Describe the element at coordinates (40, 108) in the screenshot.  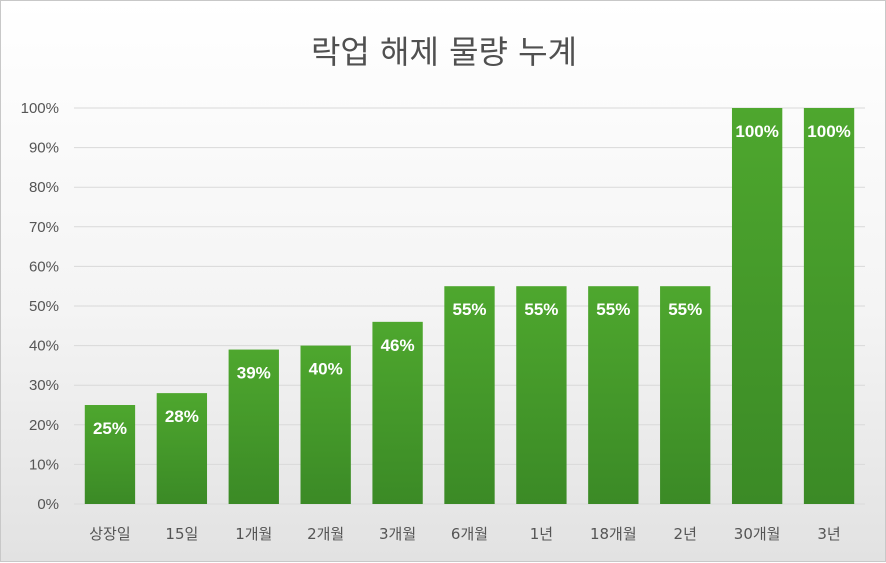
I see `y-tick-label: 100%` at that location.